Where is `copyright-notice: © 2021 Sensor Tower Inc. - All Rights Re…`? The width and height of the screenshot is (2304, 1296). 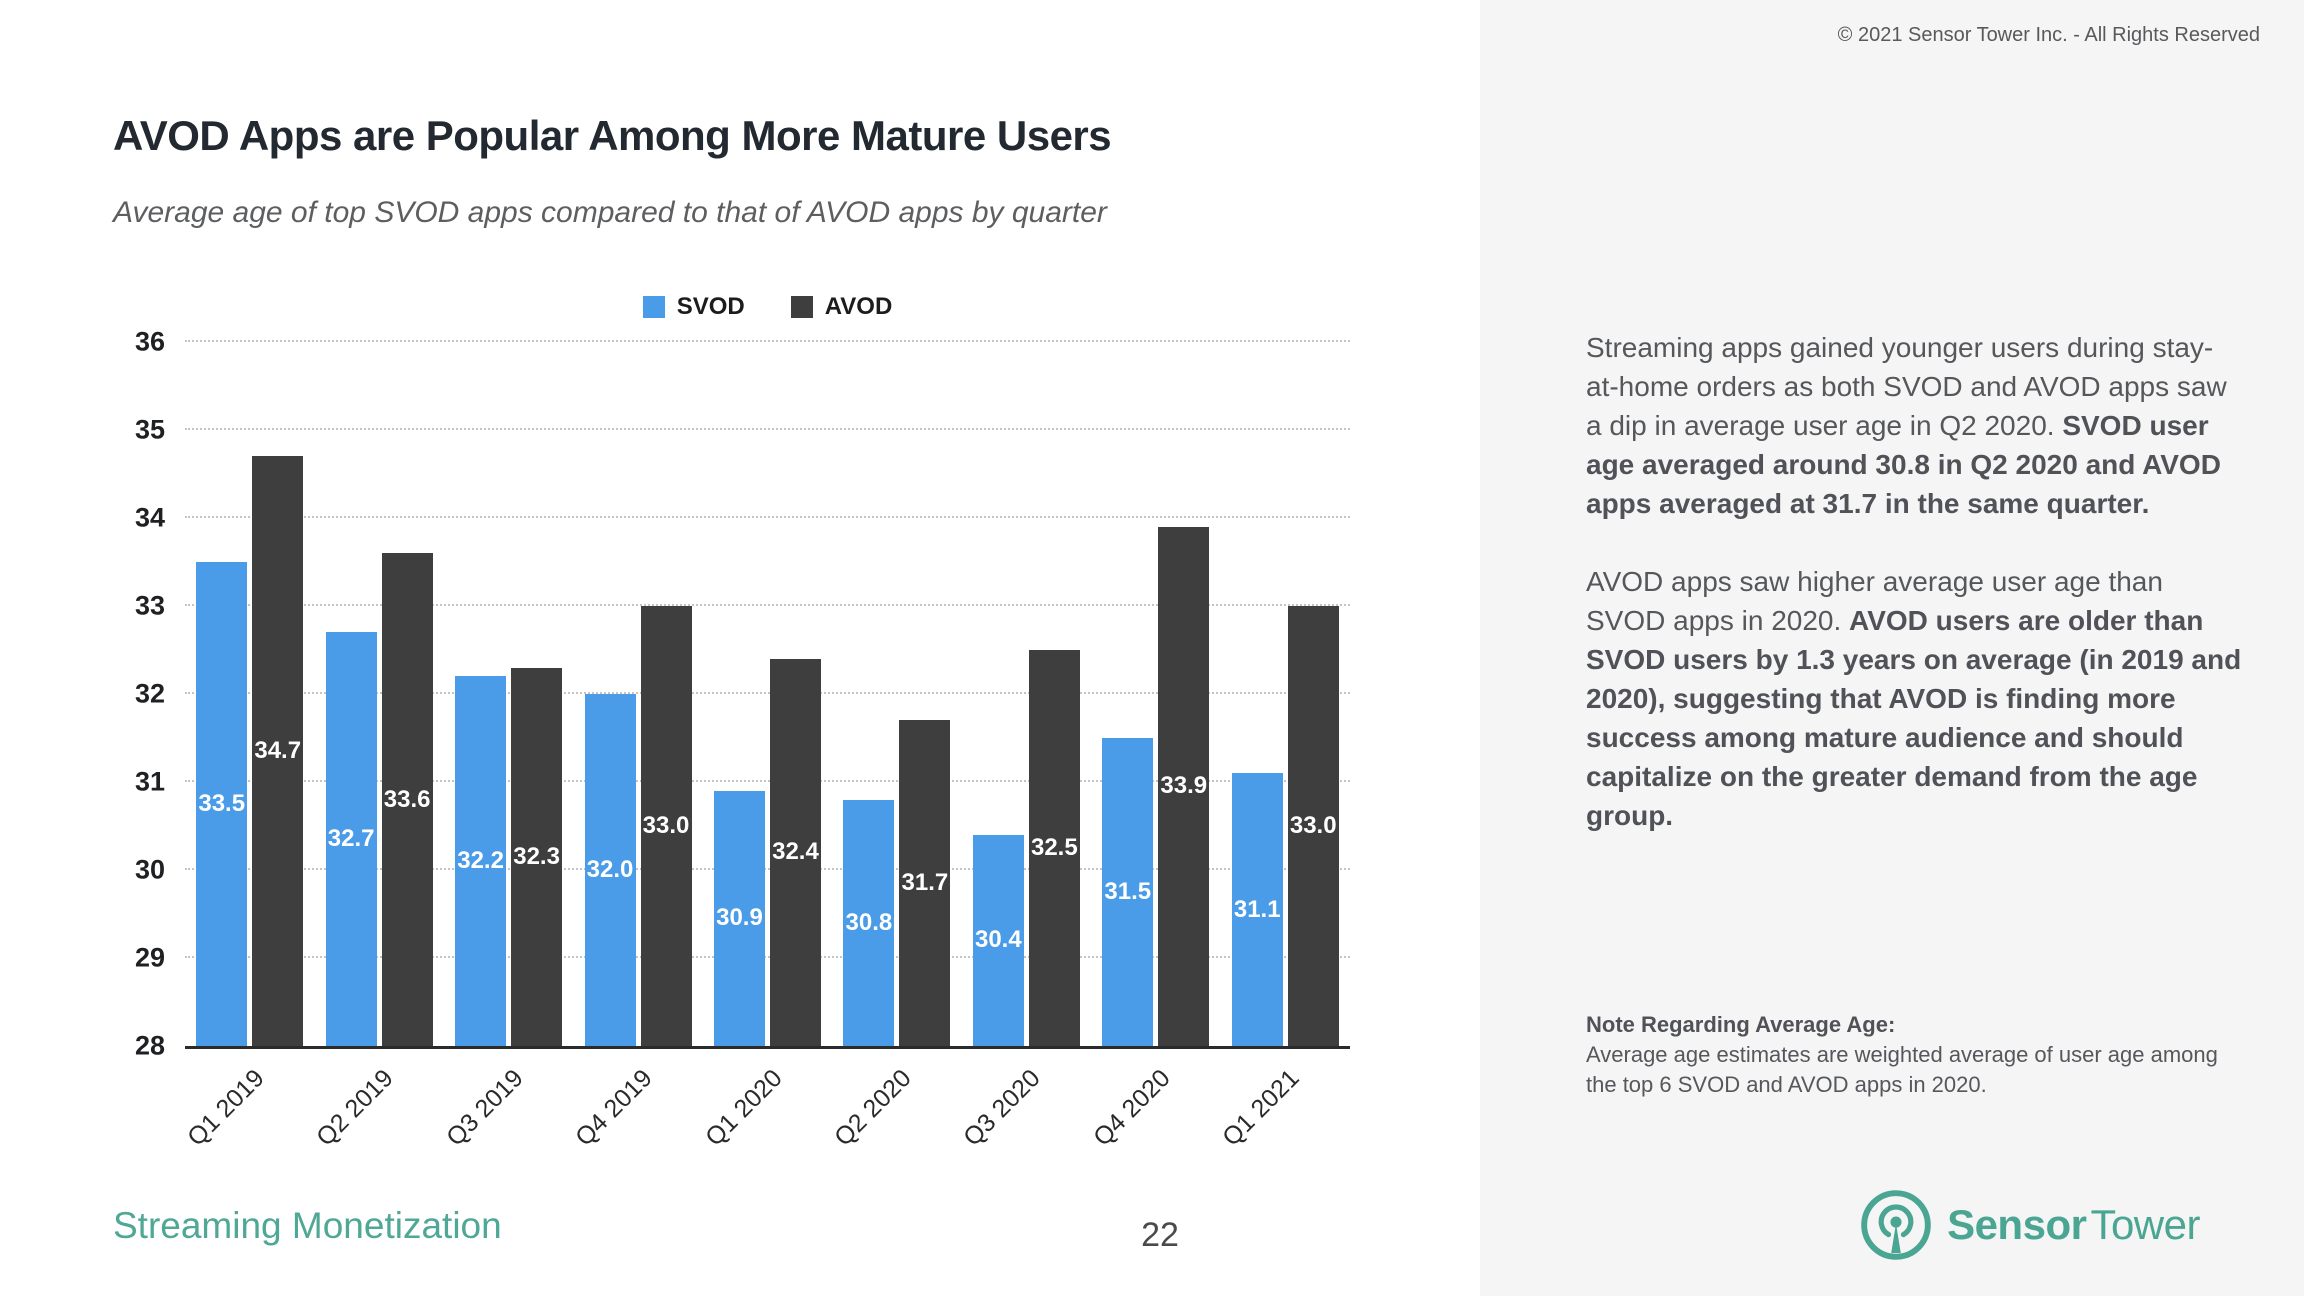 copyright-notice: © 2021 Sensor Tower Inc. - All Rights Re… is located at coordinates (2048, 35).